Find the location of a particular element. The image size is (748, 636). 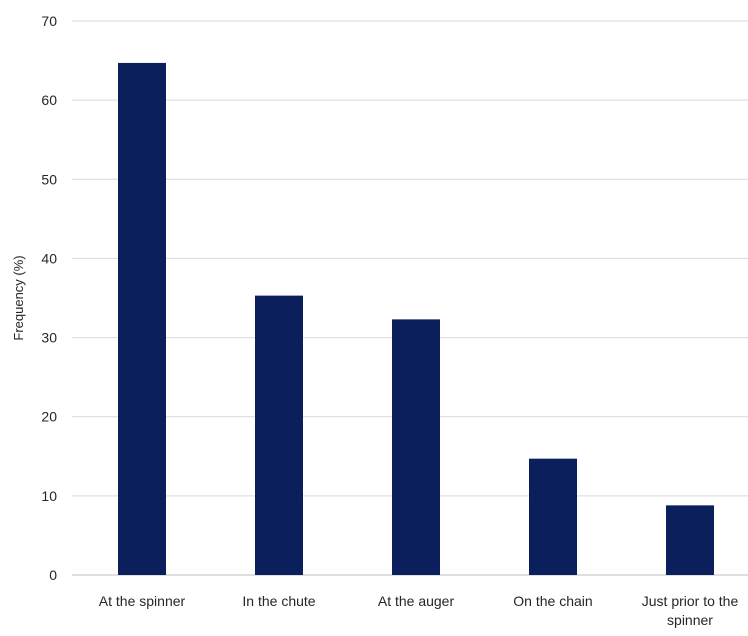

x-tick-label: spinner is located at coordinates (690, 620).